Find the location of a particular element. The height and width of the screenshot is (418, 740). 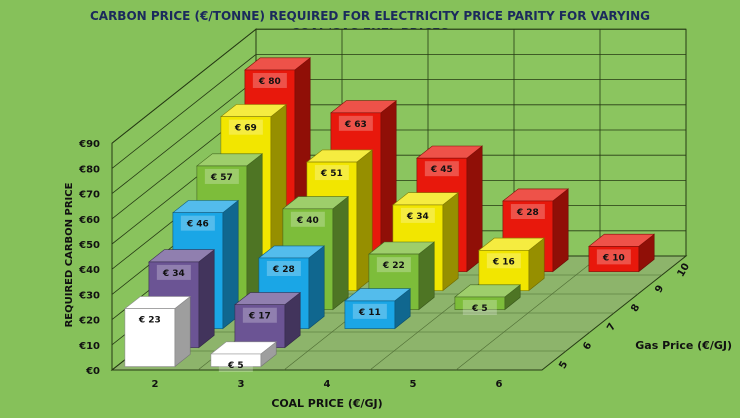

bar-value-label: € 63 is located at coordinates (355, 125).